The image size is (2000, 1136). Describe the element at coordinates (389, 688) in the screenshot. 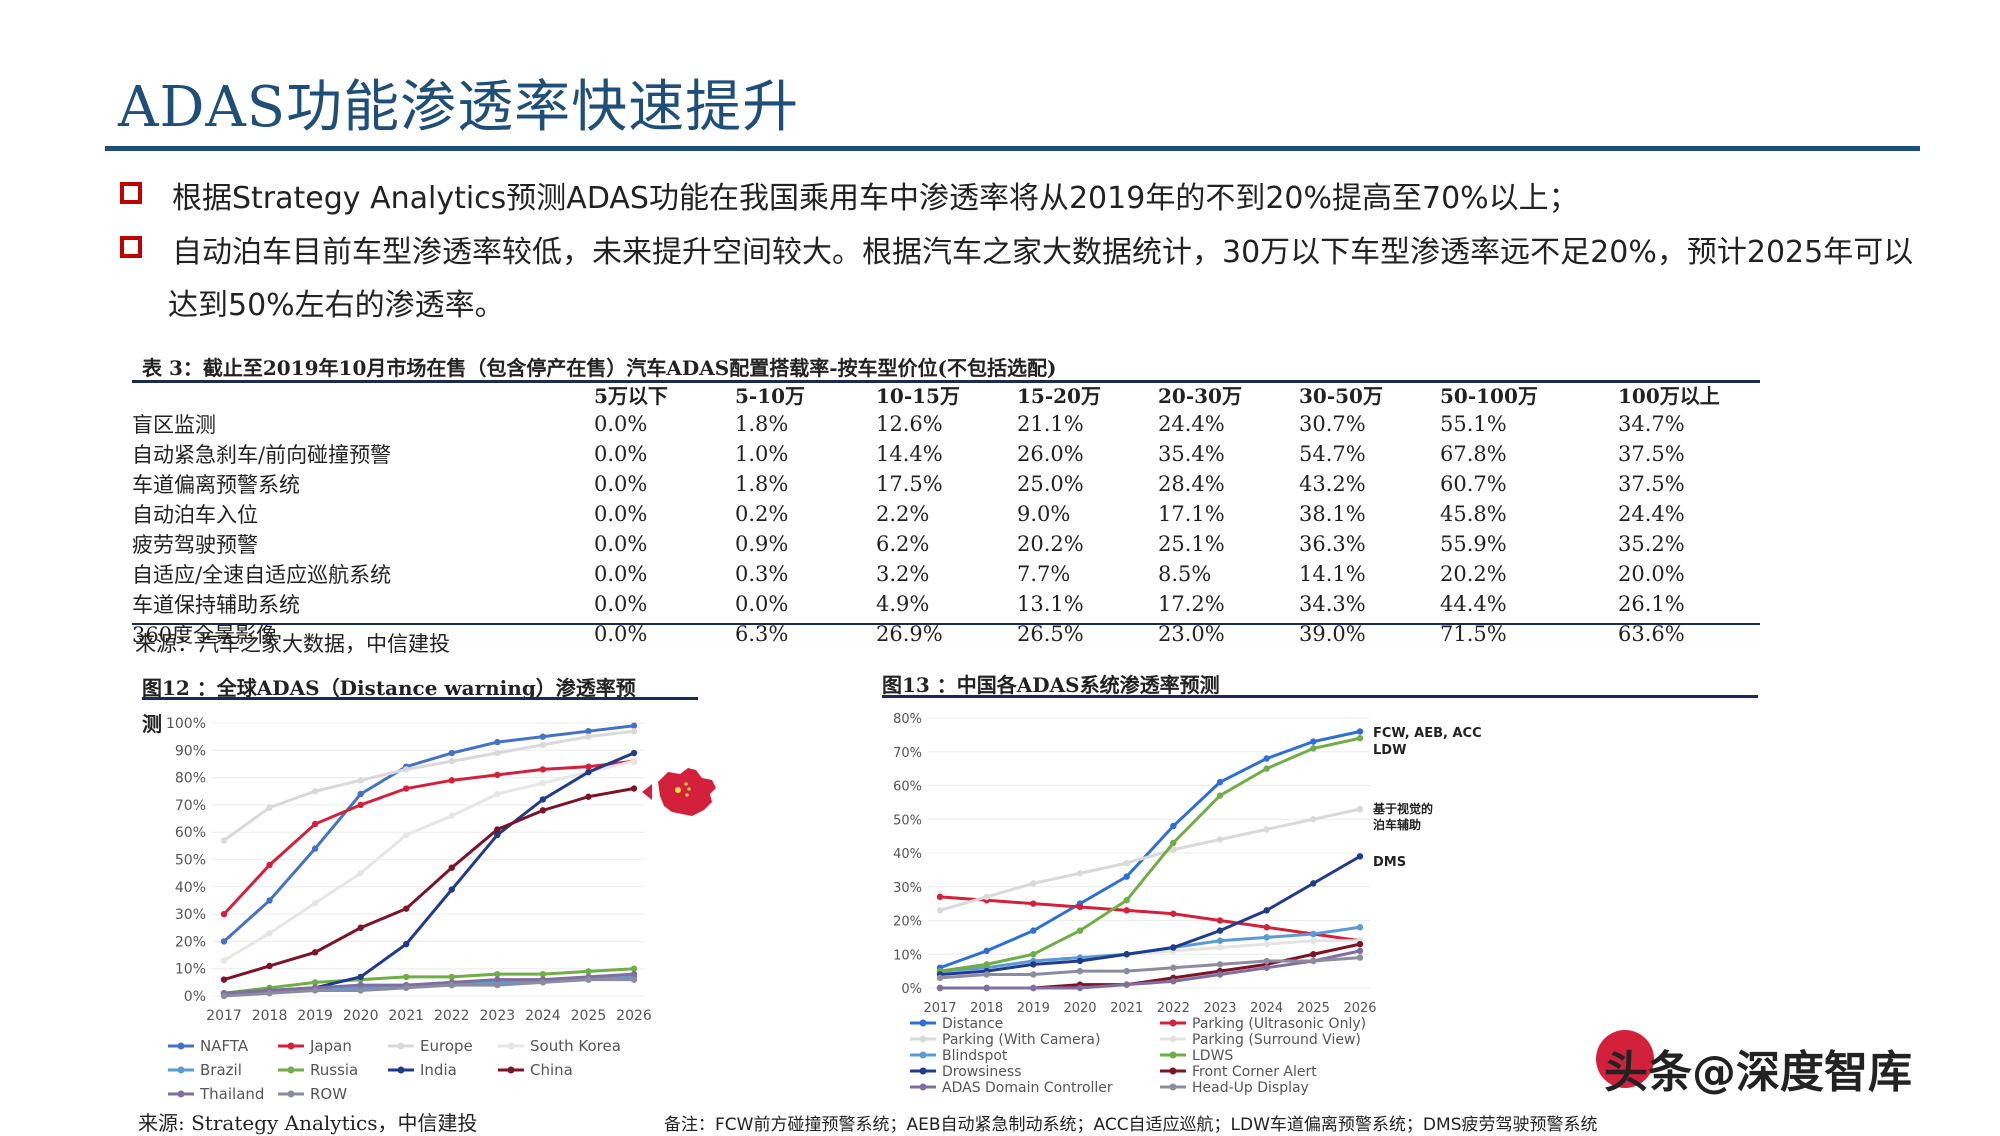

I see `fig12-title: 图12 ：全球ADAS（Distance warning）渗透率预` at that location.